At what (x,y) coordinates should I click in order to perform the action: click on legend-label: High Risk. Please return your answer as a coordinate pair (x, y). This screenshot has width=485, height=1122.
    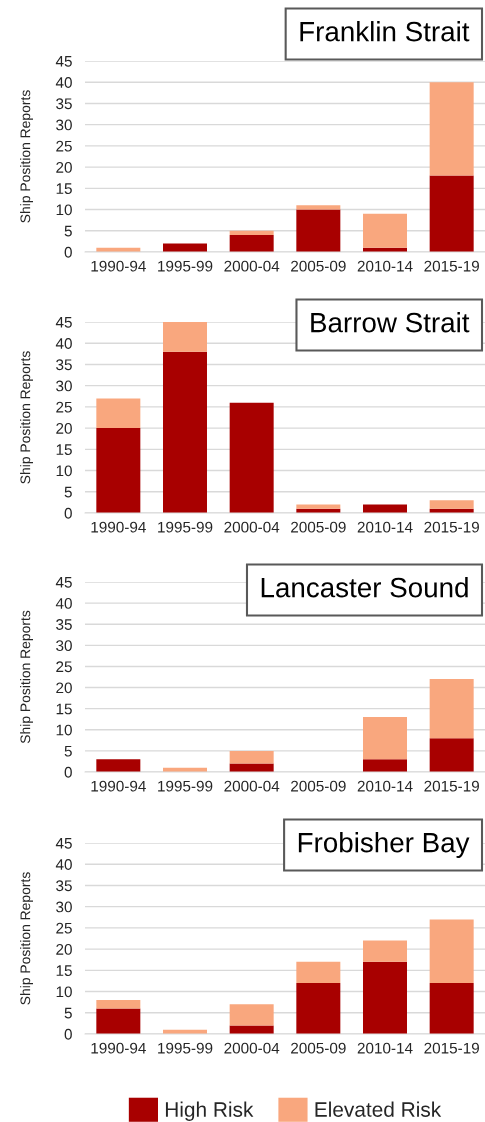
    Looking at the image, I should click on (209, 1111).